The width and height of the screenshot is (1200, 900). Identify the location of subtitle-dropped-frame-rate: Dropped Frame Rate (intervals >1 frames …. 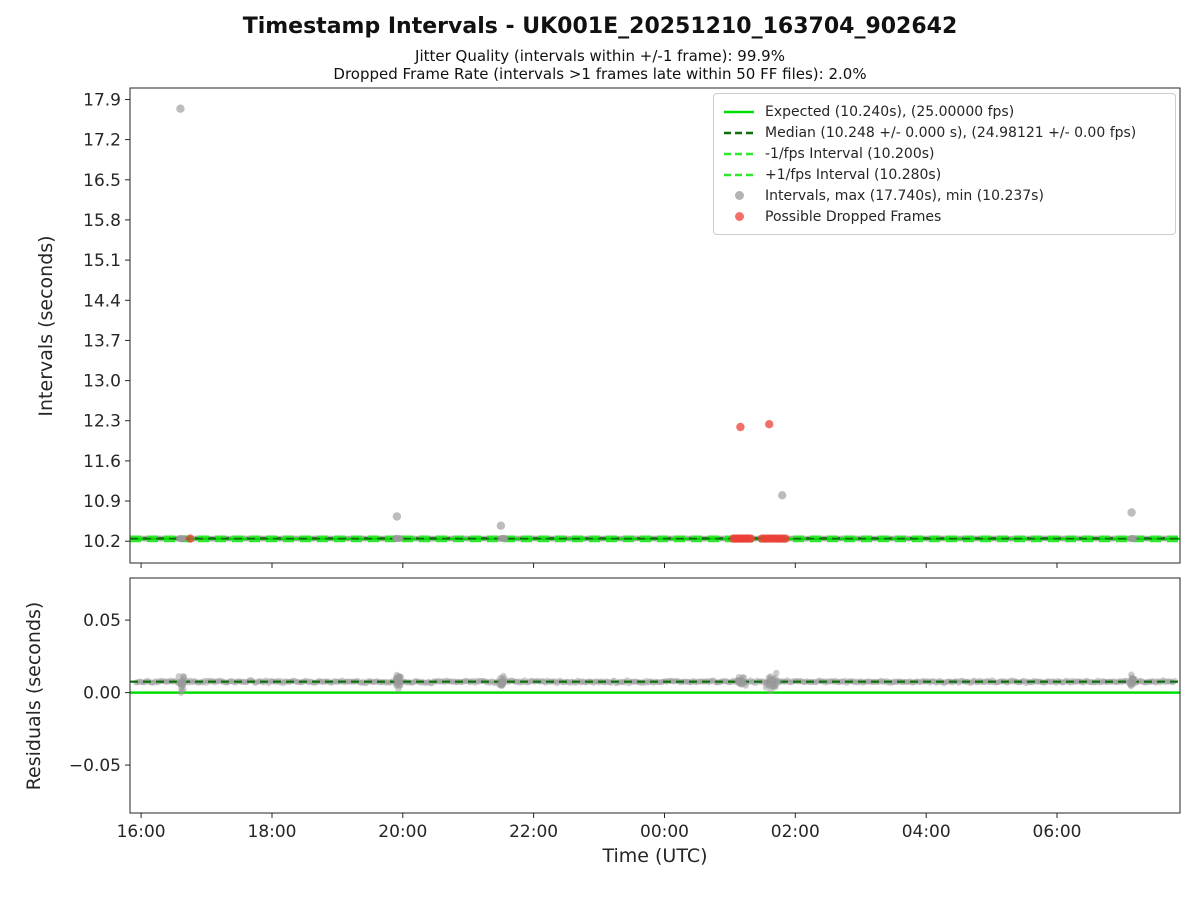
(600, 74).